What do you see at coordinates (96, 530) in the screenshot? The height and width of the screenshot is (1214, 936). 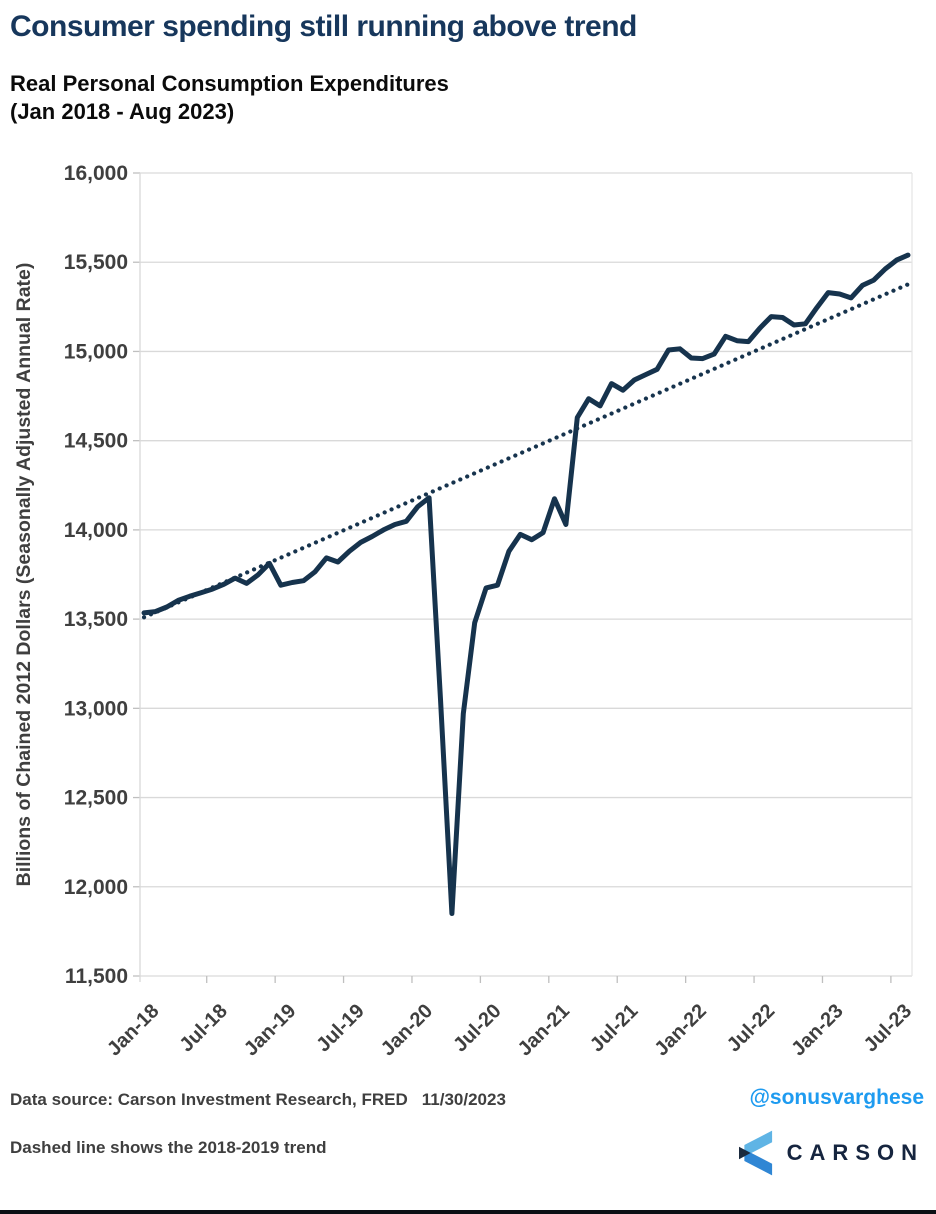 I see `y-tick-label: 14,000` at bounding box center [96, 530].